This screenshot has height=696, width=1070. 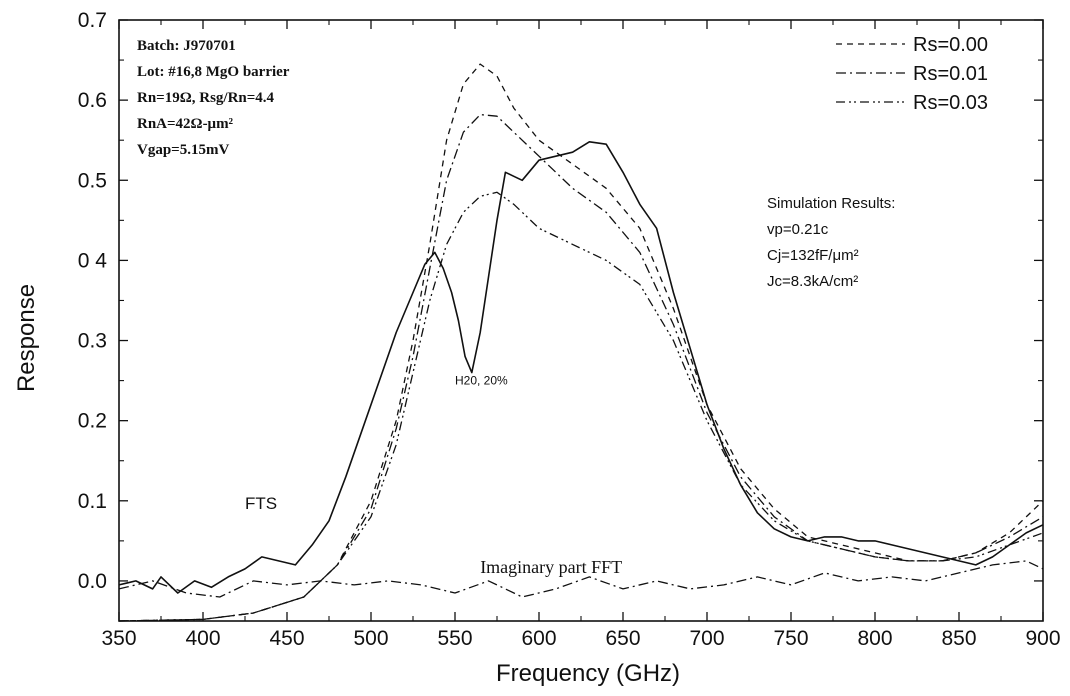 What do you see at coordinates (370, 638) in the screenshot?
I see `x-tick-label: 500` at bounding box center [370, 638].